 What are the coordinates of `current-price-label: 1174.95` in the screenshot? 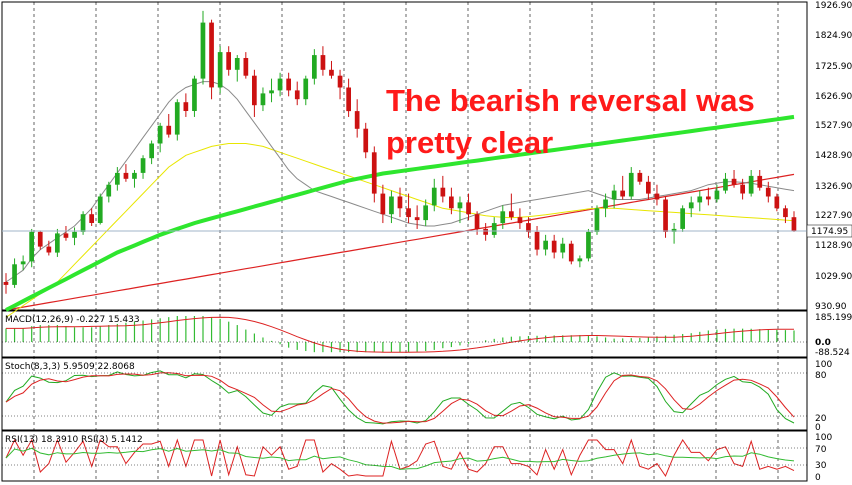 It's located at (829, 232).